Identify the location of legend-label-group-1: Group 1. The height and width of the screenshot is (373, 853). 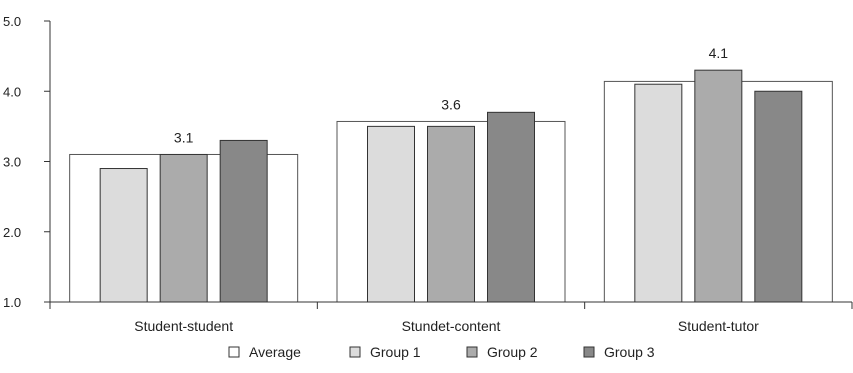
(395, 352).